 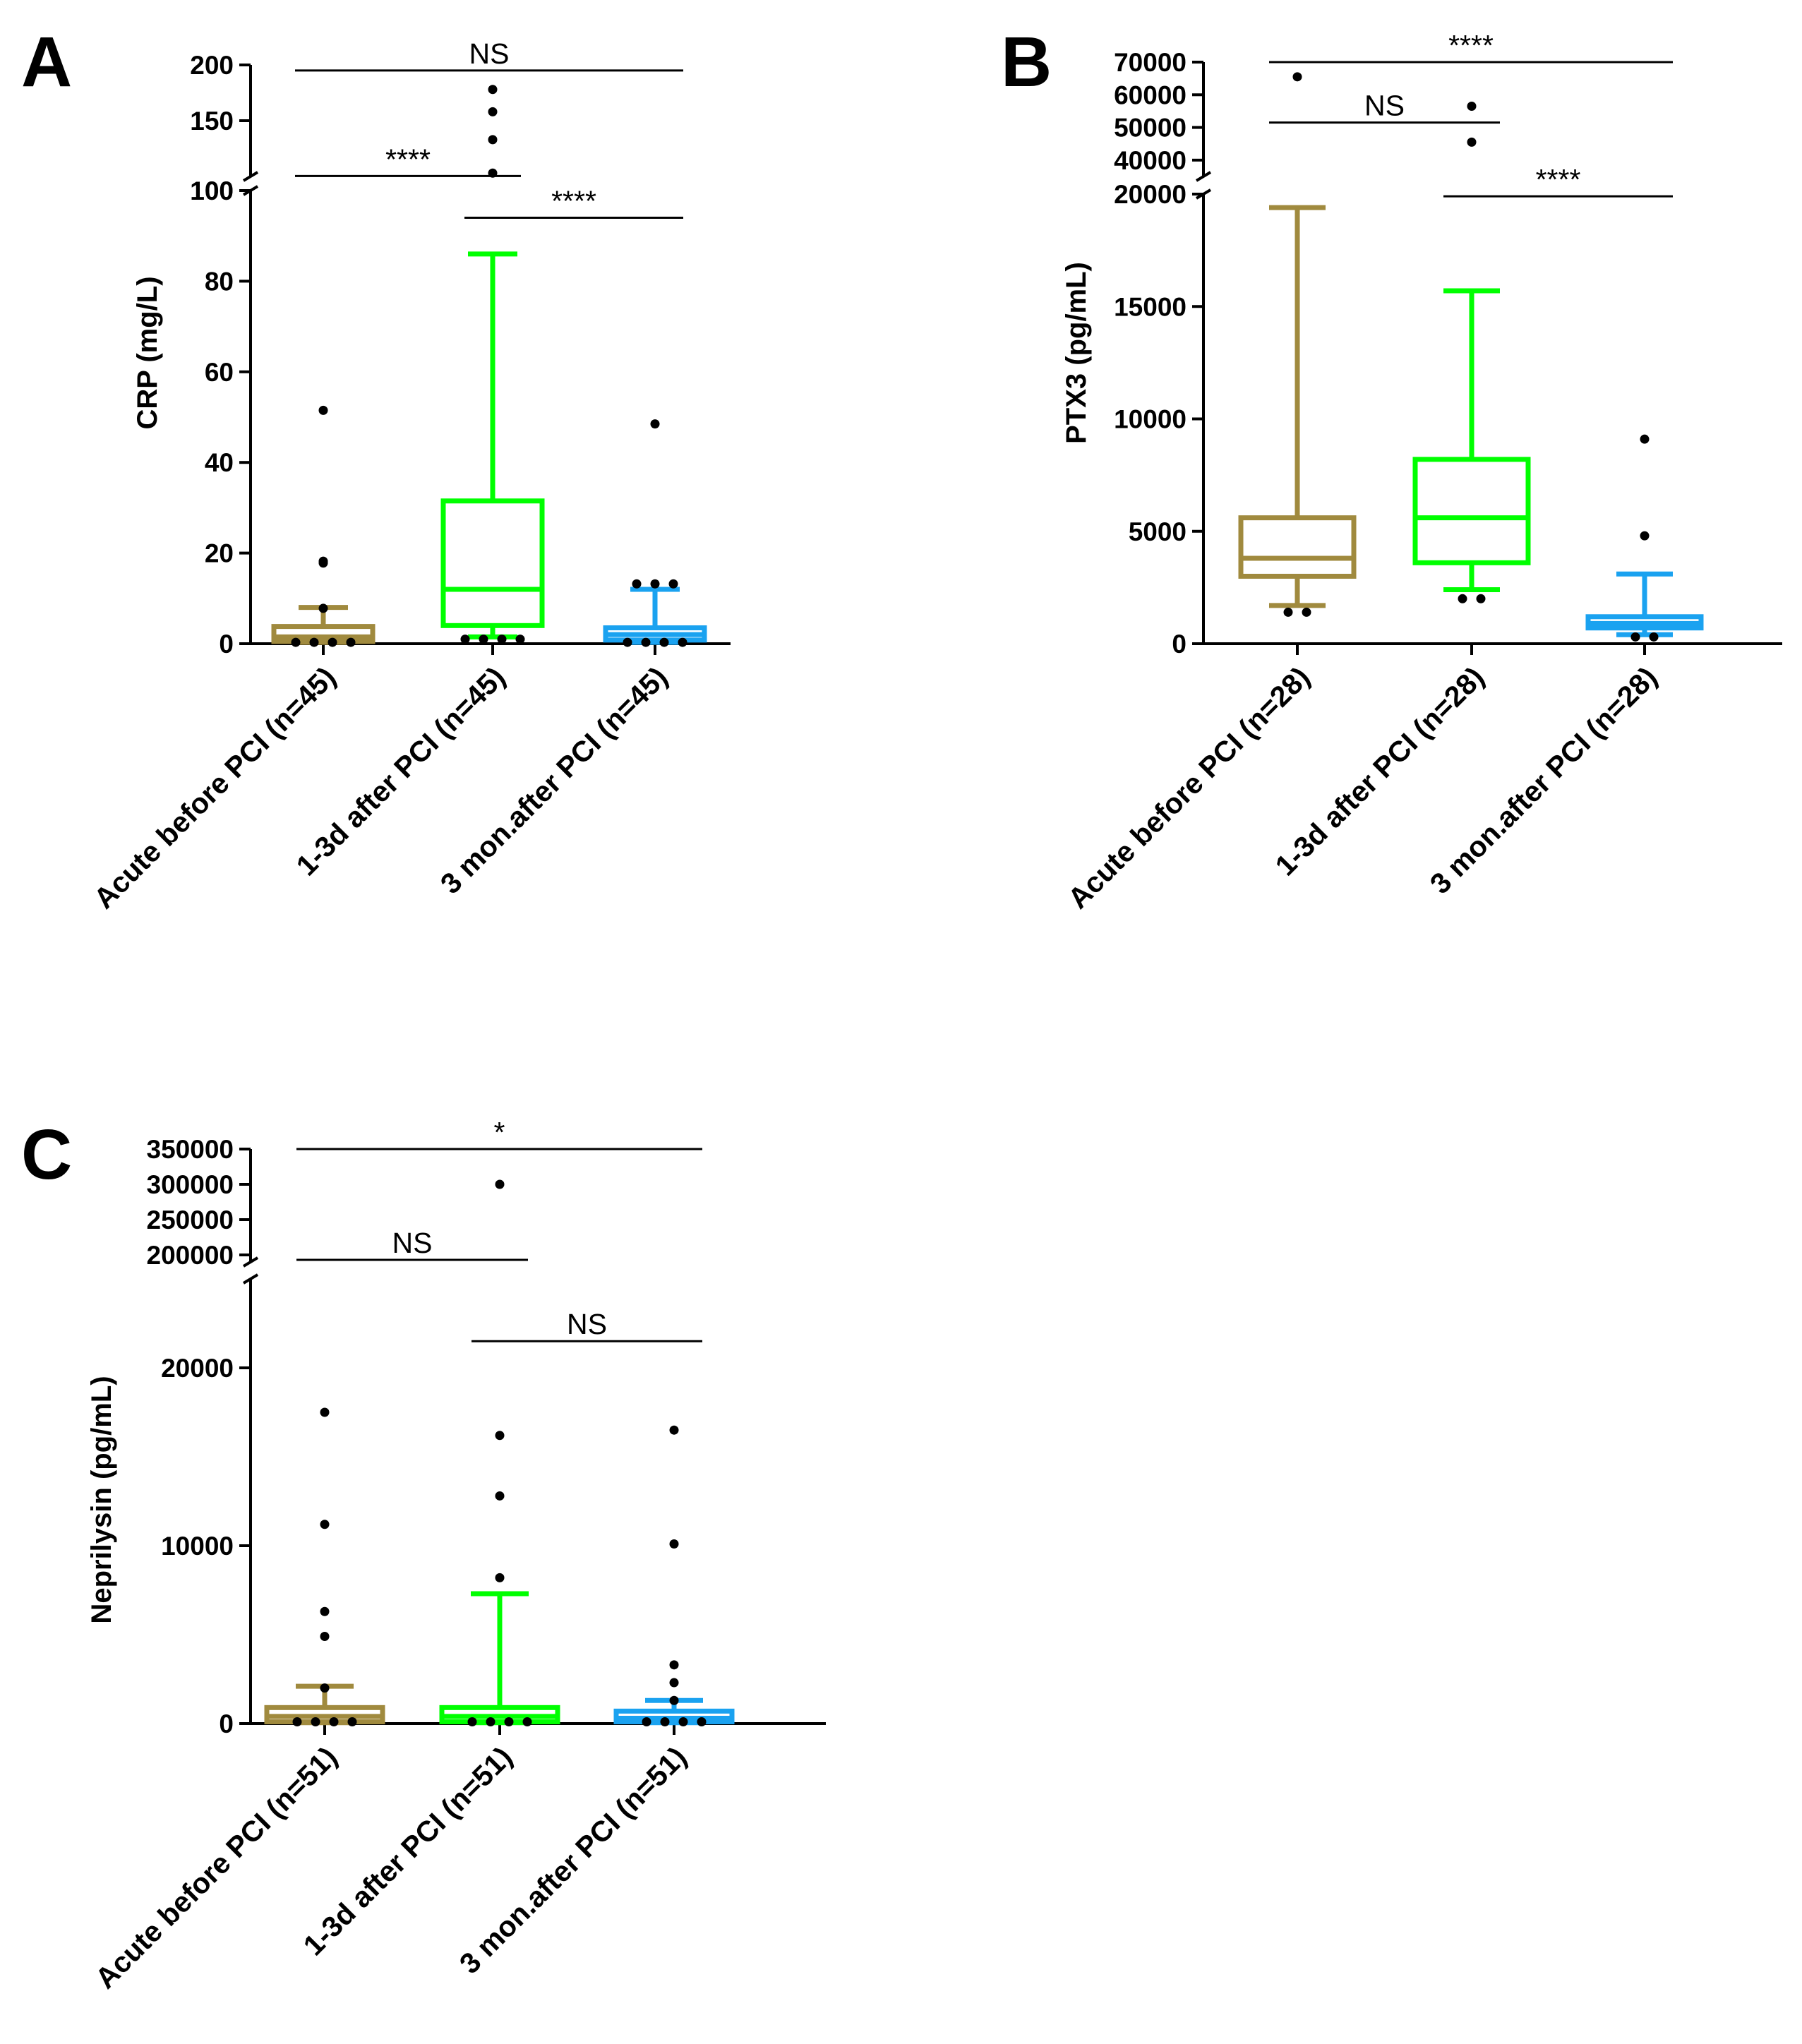 What do you see at coordinates (147, 352) in the screenshot?
I see `y-axis-label: CRP (mg/L)` at bounding box center [147, 352].